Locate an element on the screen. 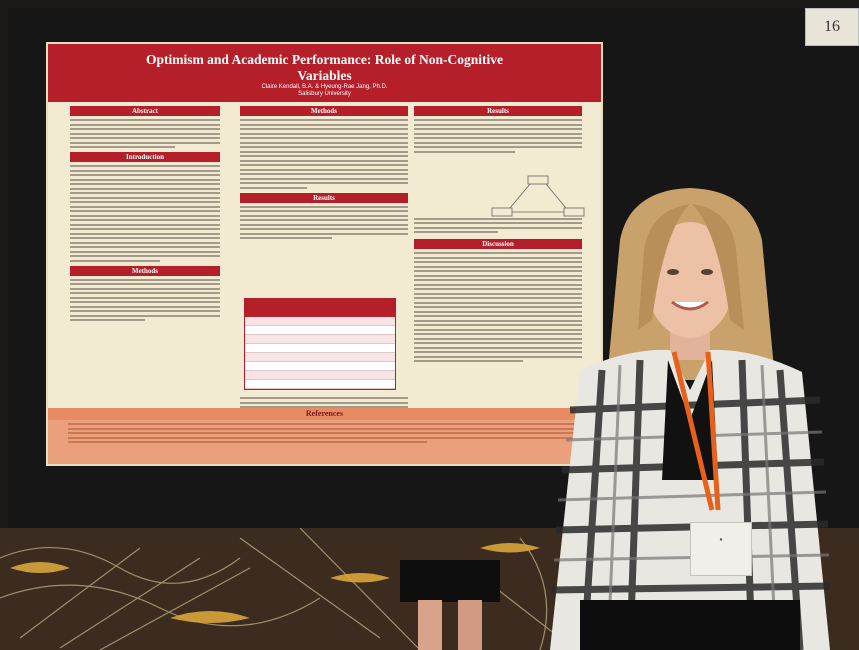  section-introduction: Introduction is located at coordinates (145, 157).